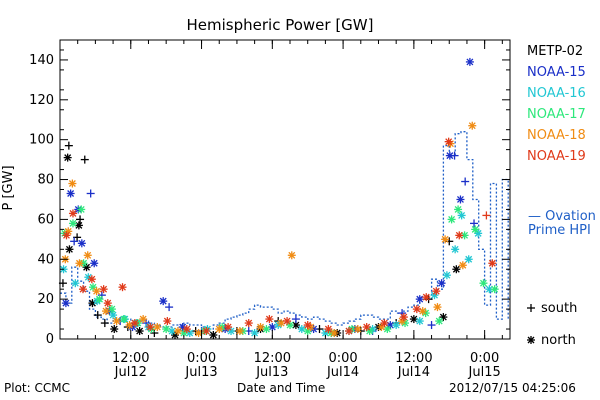  Describe the element at coordinates (558, 340) in the screenshot. I see `legend-label-north: north` at that location.